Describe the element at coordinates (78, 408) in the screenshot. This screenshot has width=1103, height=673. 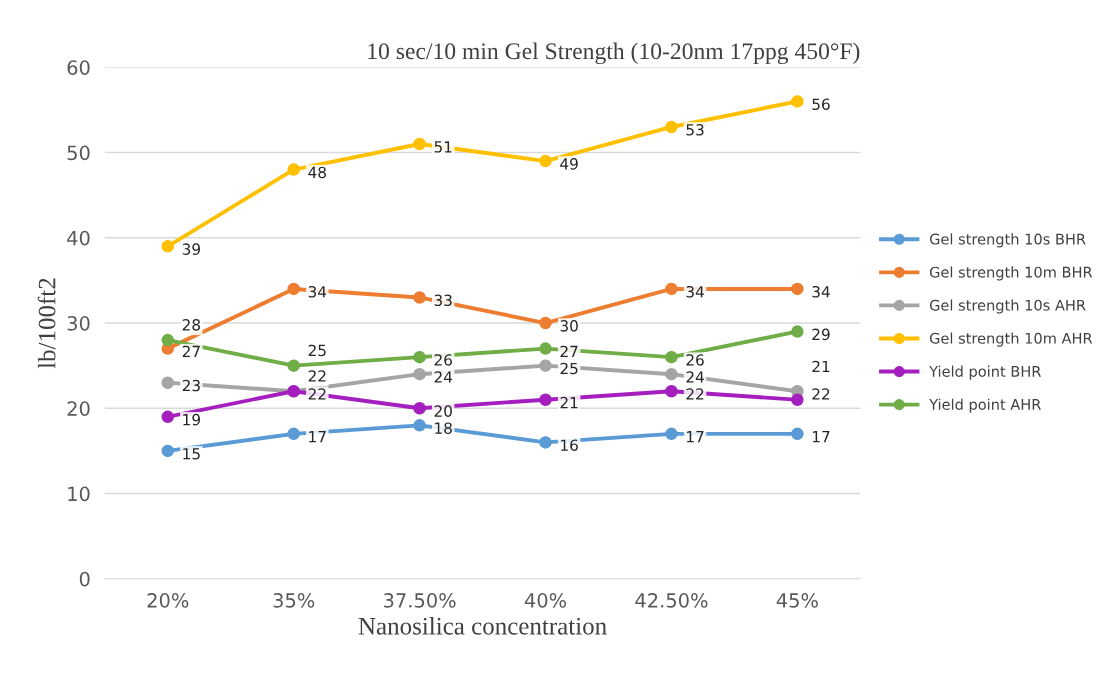
I see `y-tick-label: 20` at that location.